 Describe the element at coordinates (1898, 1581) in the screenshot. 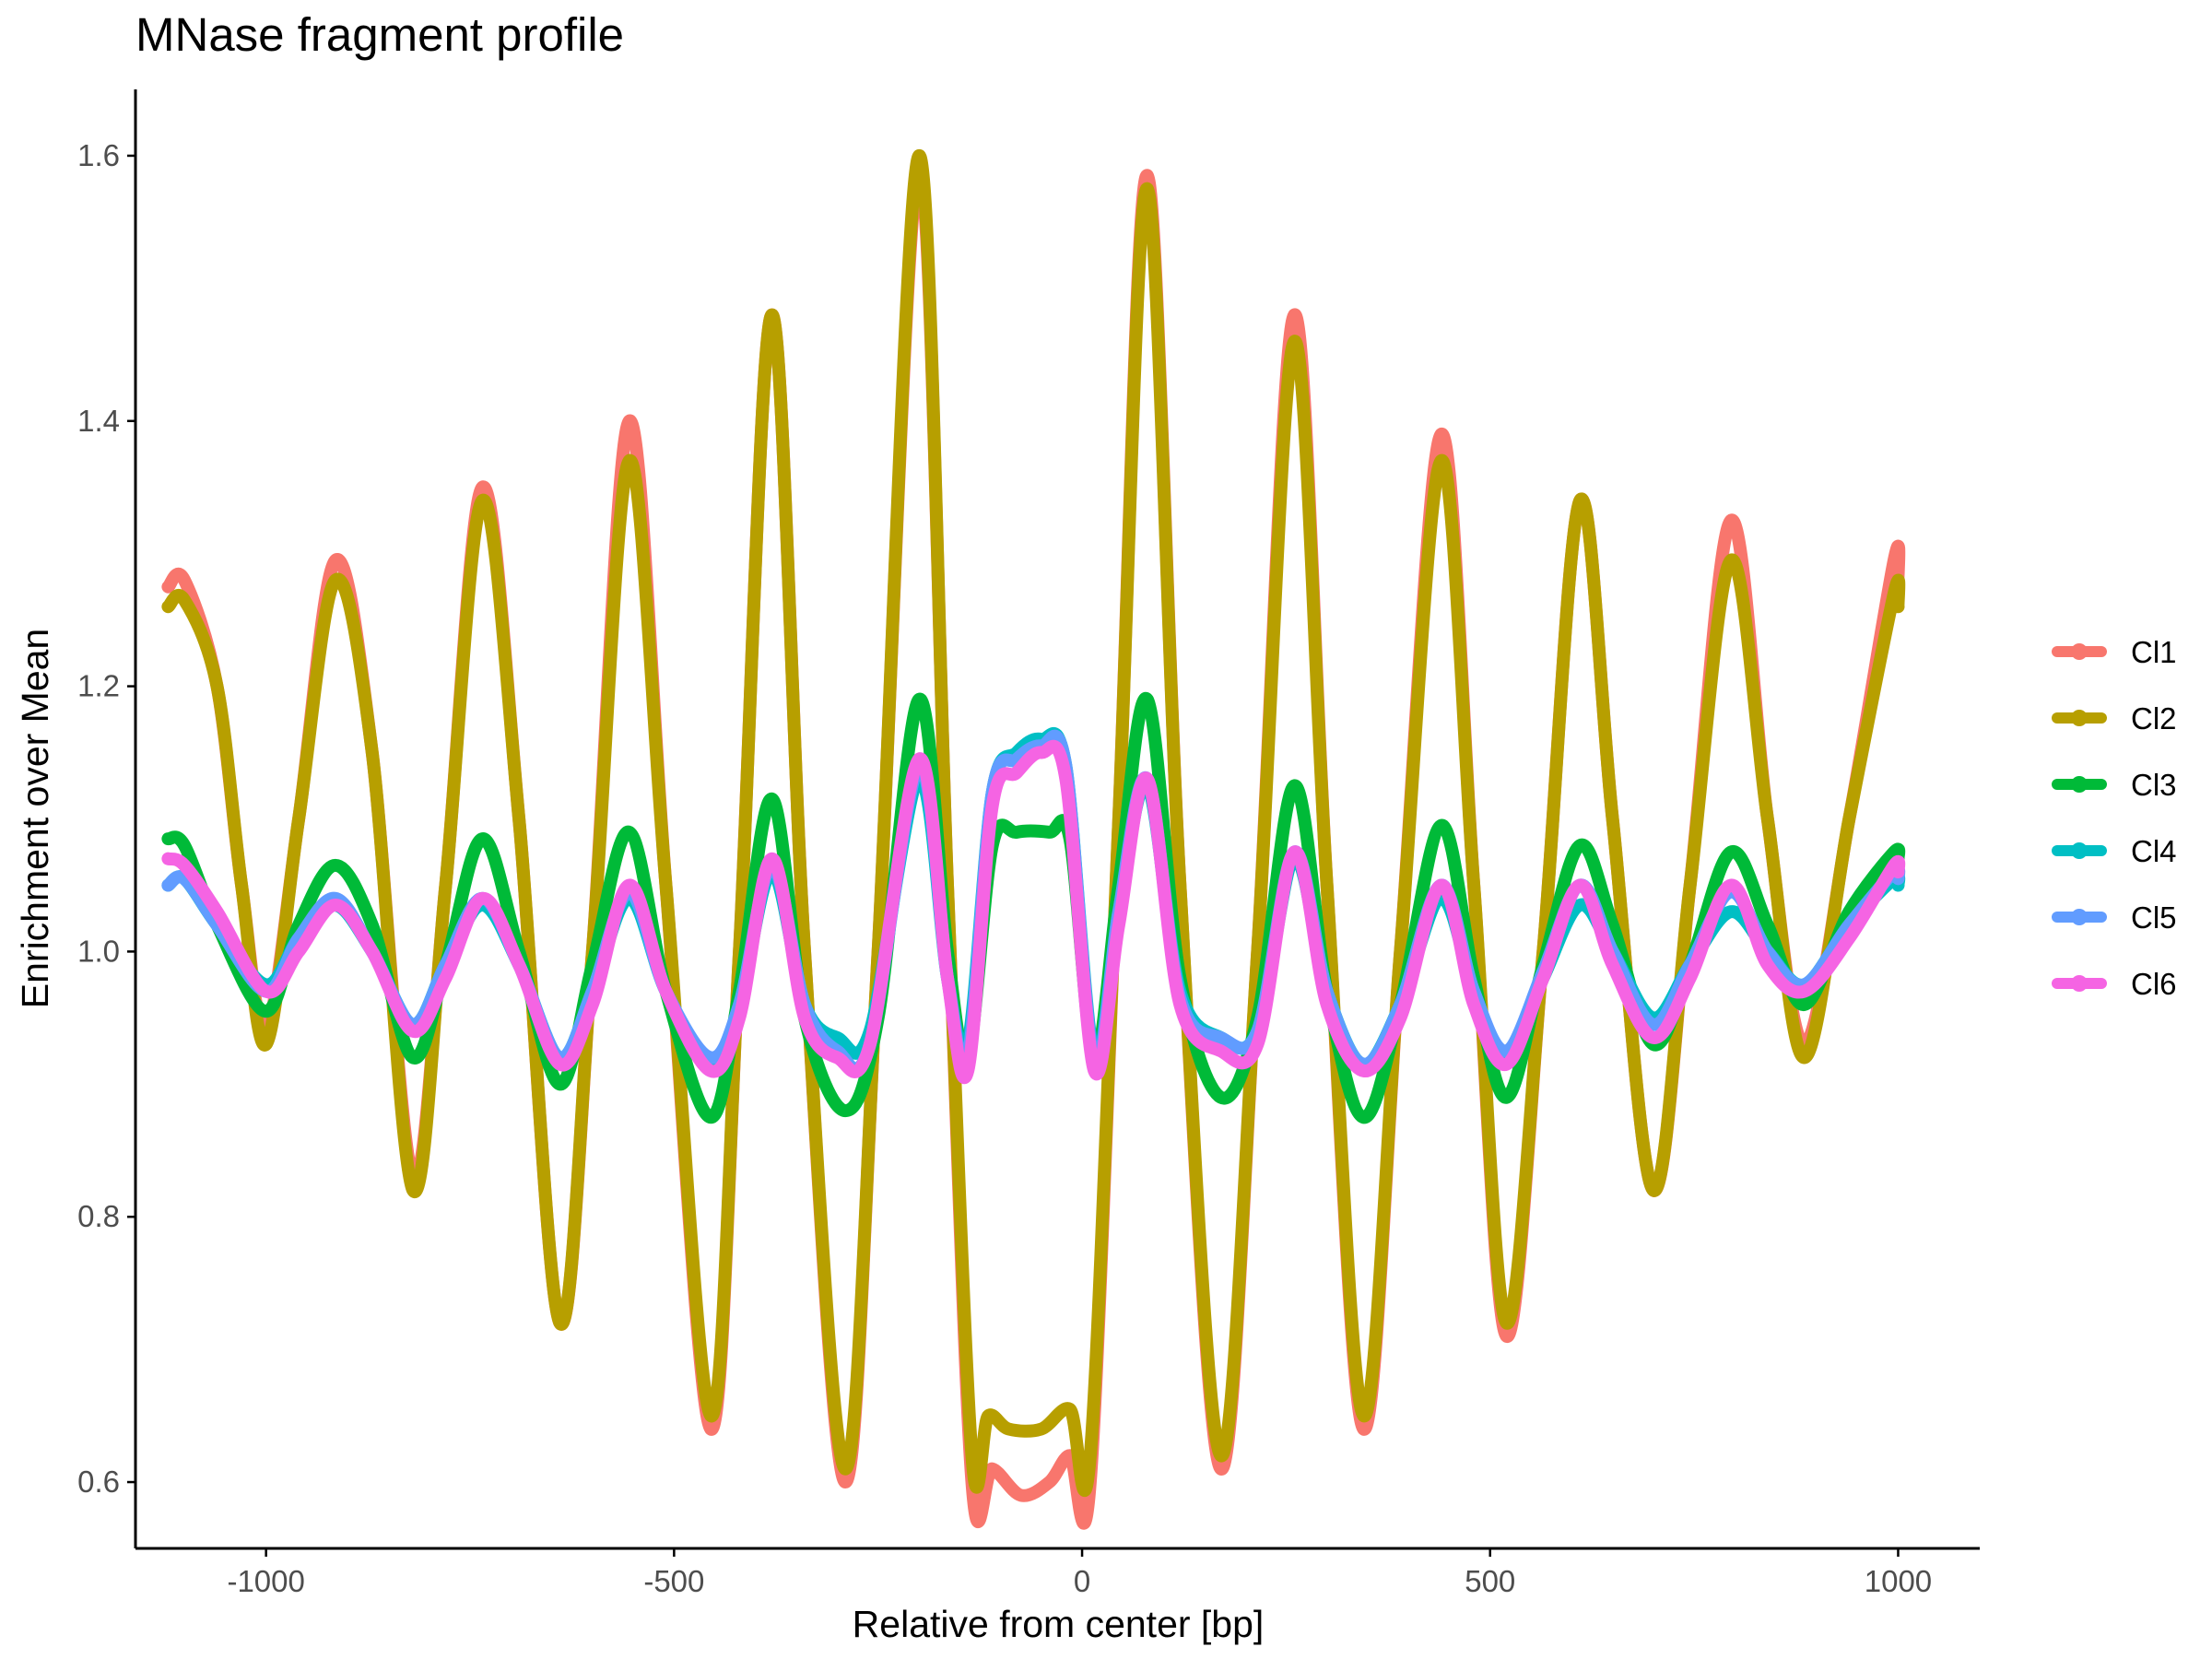

I see `x-tick-label: 1000` at that location.